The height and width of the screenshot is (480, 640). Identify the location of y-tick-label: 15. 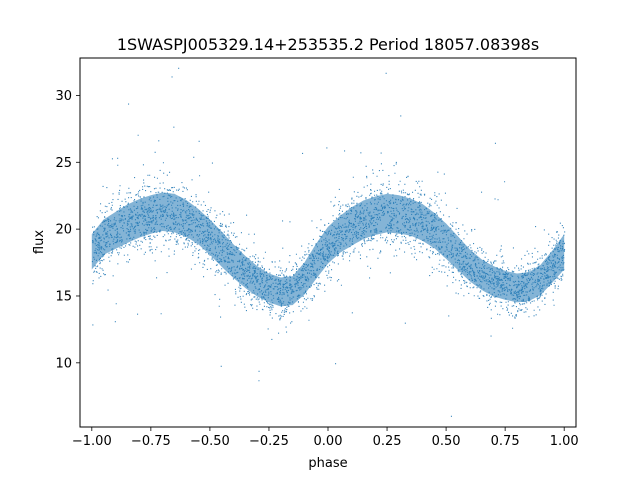
(63, 296).